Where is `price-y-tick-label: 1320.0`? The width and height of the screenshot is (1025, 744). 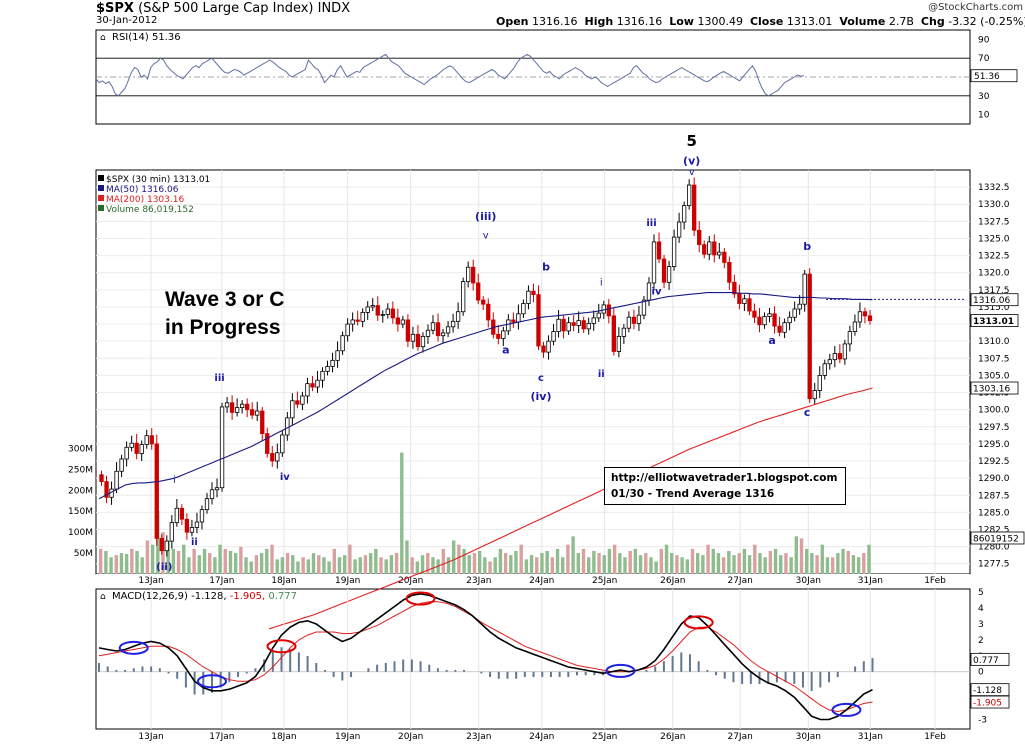
price-y-tick-label: 1320.0 is located at coordinates (994, 274).